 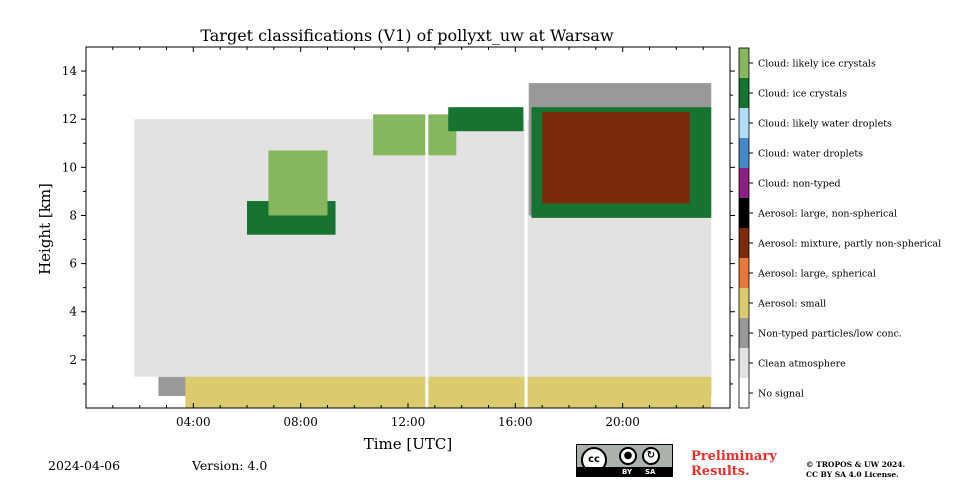 I want to click on x-tick-label: 04:00, so click(x=193, y=422).